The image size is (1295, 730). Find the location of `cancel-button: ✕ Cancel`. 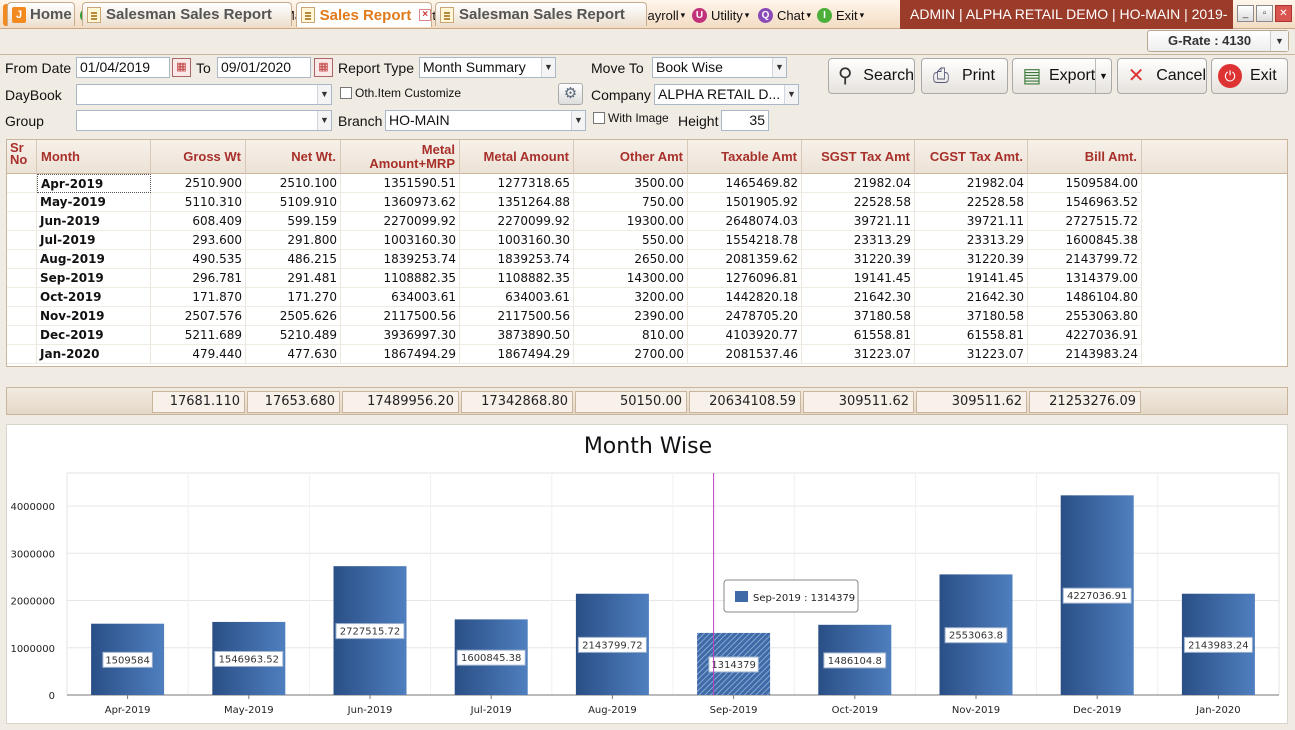

cancel-button: ✕ Cancel is located at coordinates (1162, 76).